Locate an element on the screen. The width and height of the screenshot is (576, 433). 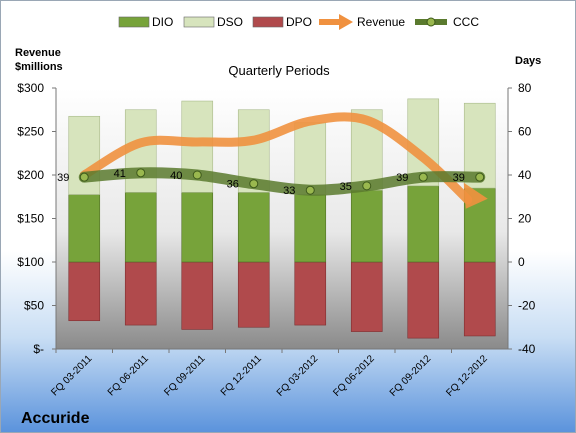
x-tick-label: FQ 12-2012 is located at coordinates (467, 376).